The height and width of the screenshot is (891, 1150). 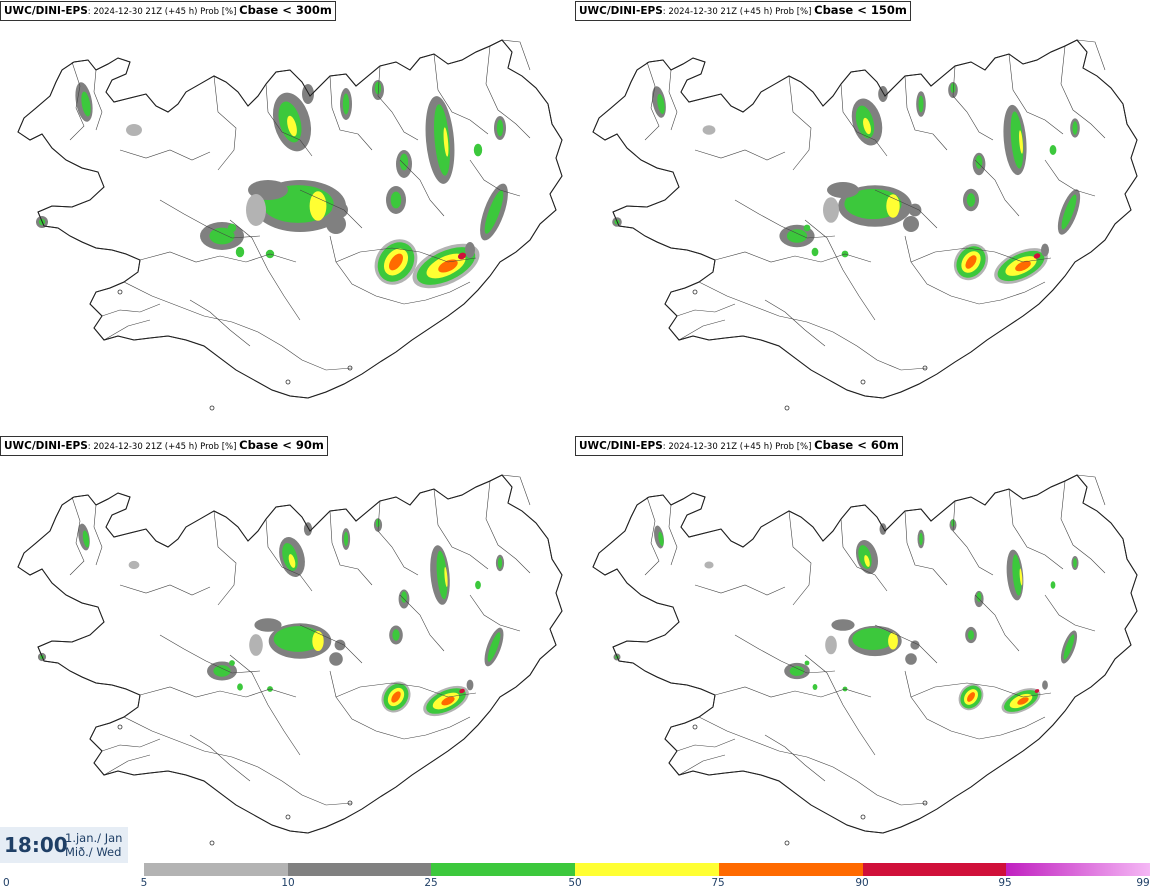 What do you see at coordinates (94, 845) in the screenshot?
I see `valid-date: 1.jan./ Jan Mið./ Wed` at bounding box center [94, 845].